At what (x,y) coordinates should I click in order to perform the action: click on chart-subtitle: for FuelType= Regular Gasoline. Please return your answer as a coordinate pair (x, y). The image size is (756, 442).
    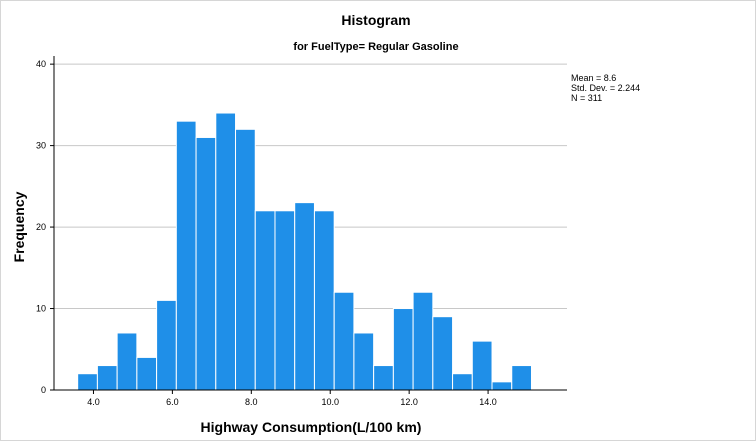
    Looking at the image, I should click on (375, 47).